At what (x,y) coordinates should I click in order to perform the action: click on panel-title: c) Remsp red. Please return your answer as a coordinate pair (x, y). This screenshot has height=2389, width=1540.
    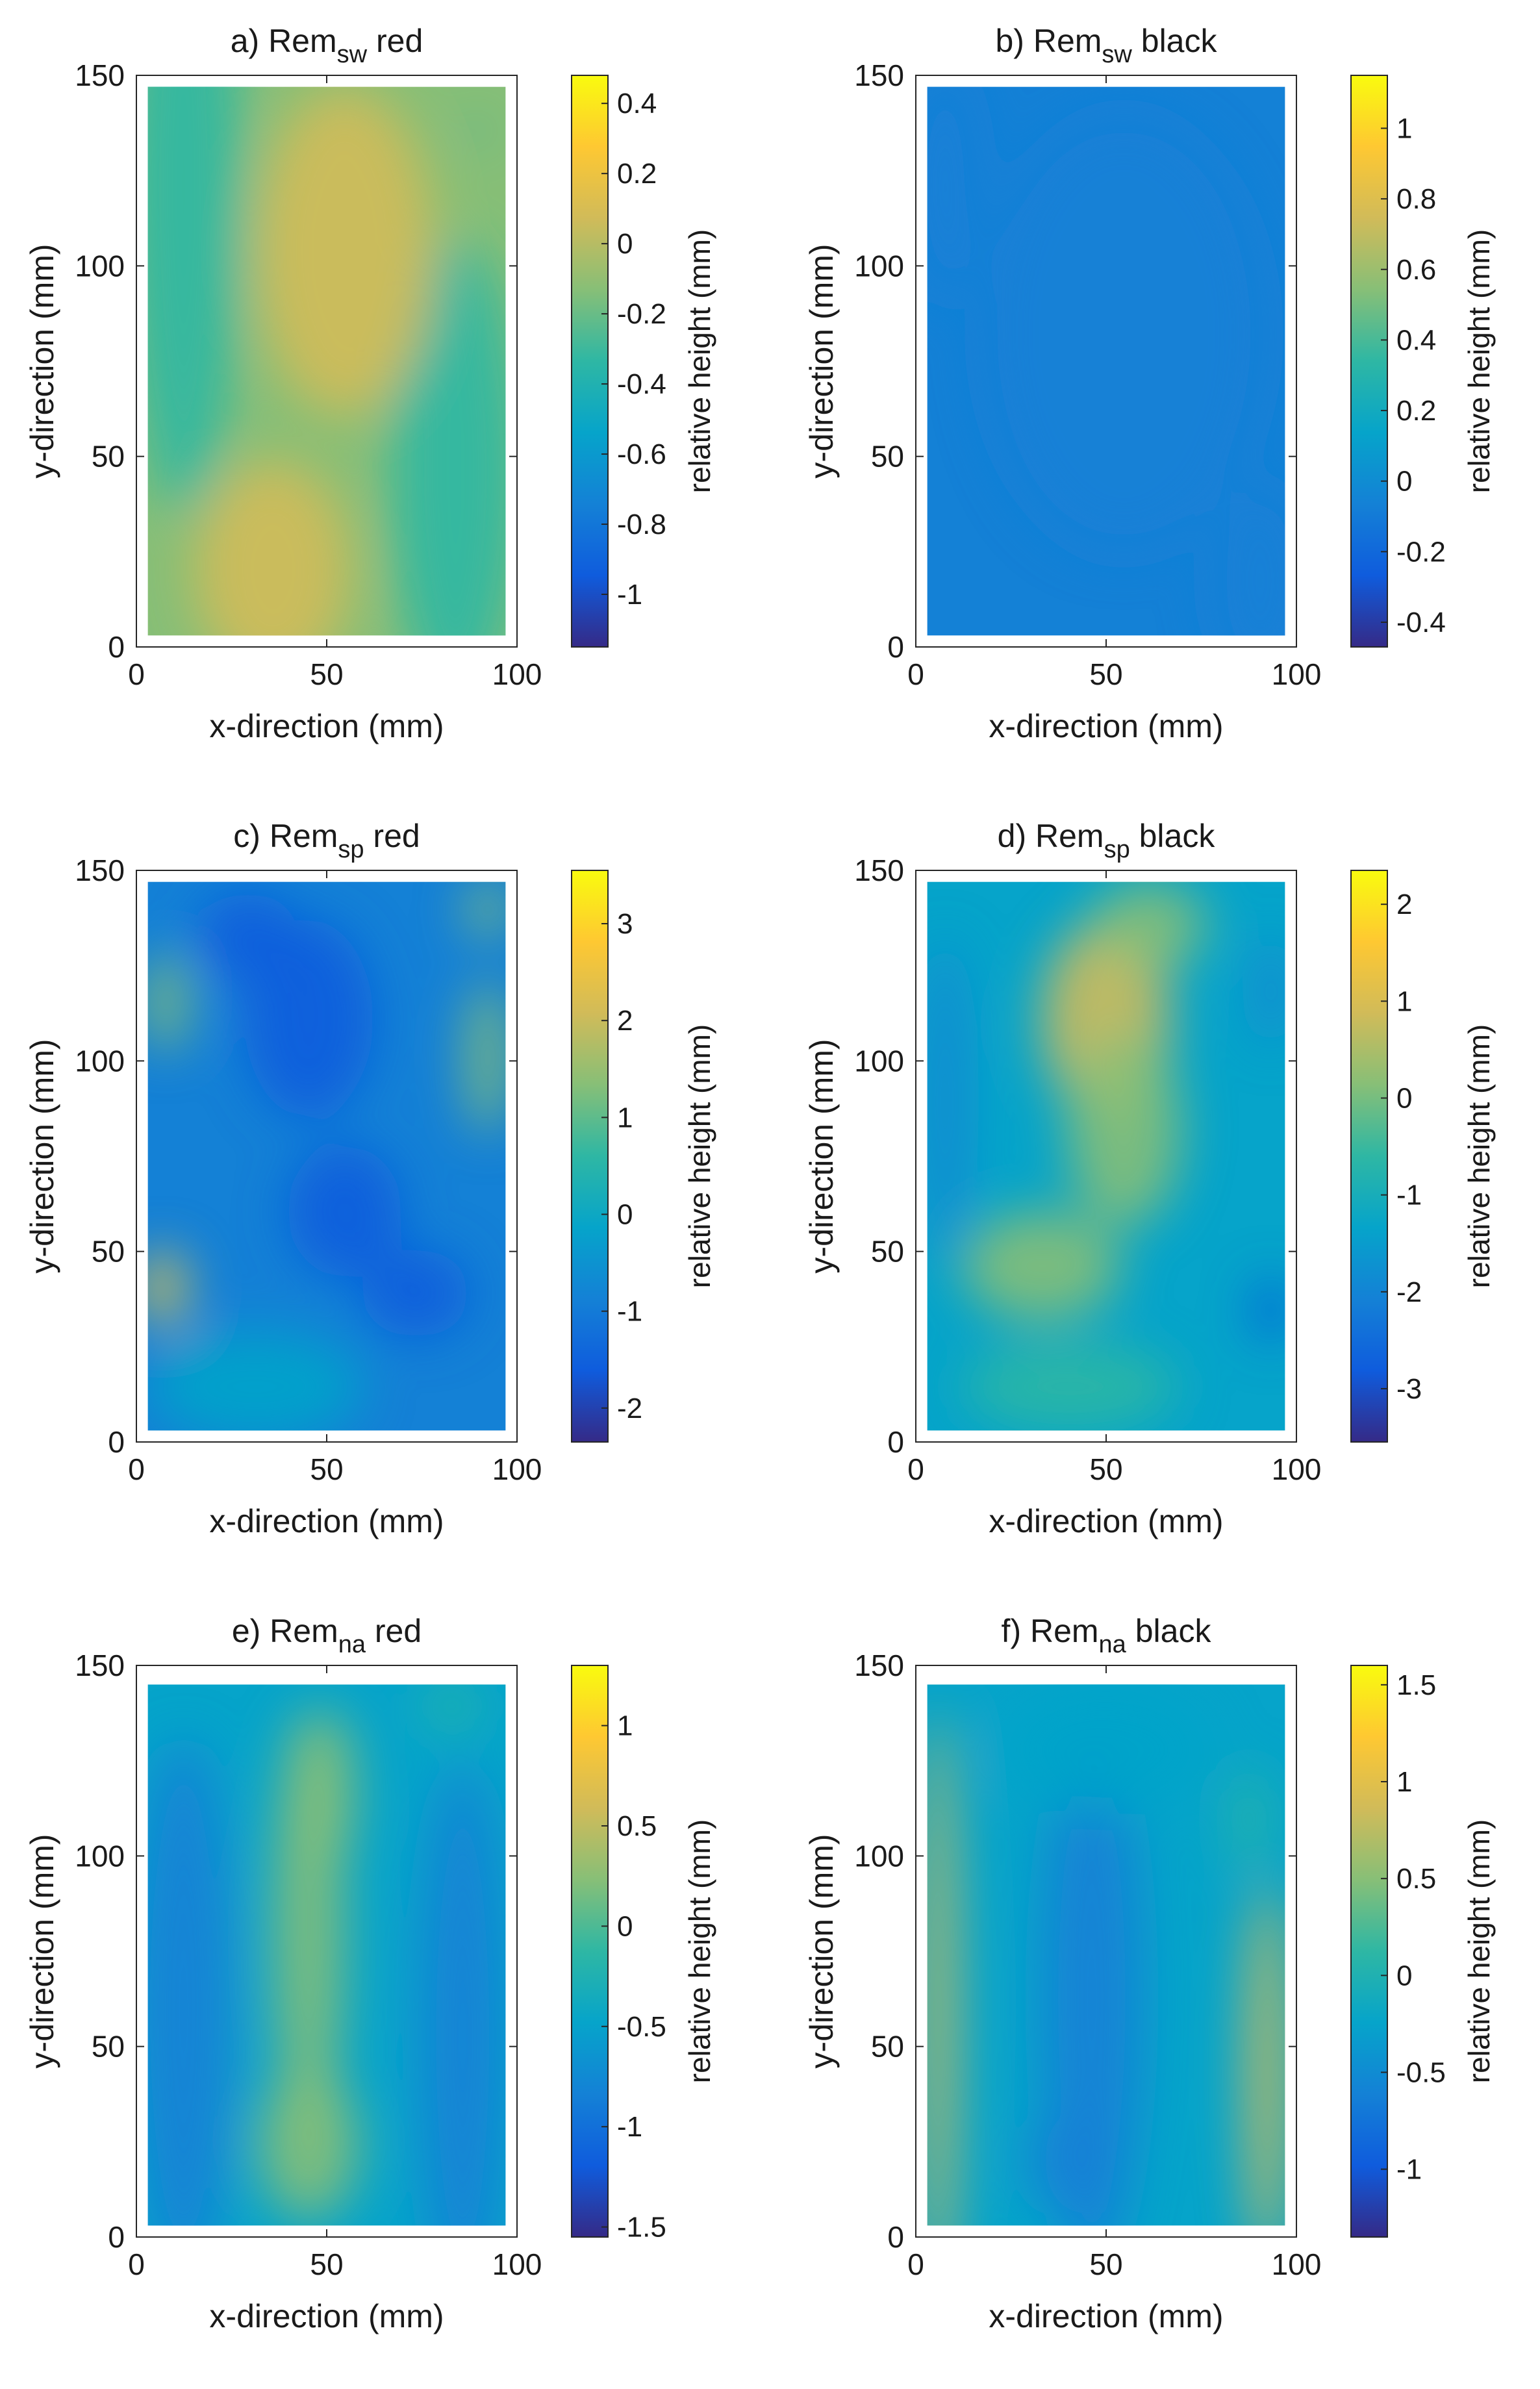
    Looking at the image, I should click on (326, 840).